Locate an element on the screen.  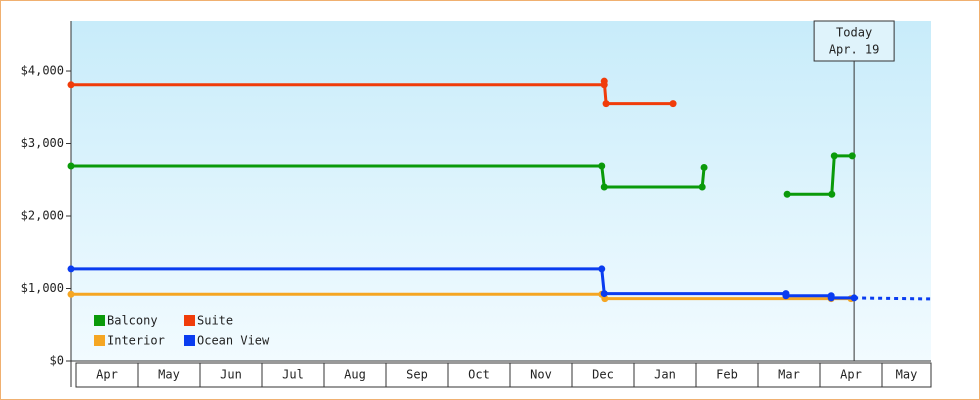
x-tick-label: Dec is located at coordinates (603, 375).